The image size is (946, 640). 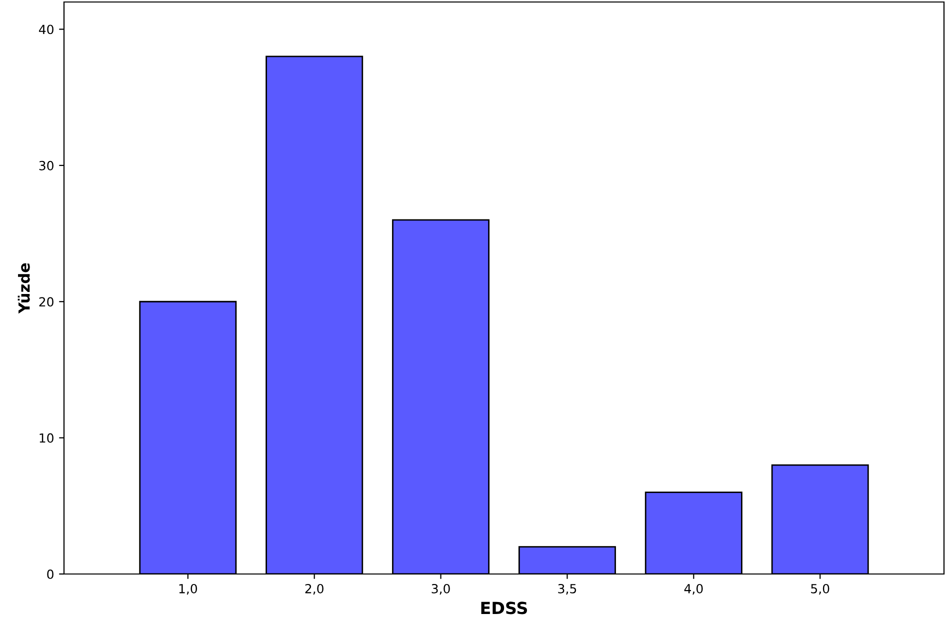 What do you see at coordinates (693, 589) in the screenshot?
I see `x-tick-label: 4,0` at bounding box center [693, 589].